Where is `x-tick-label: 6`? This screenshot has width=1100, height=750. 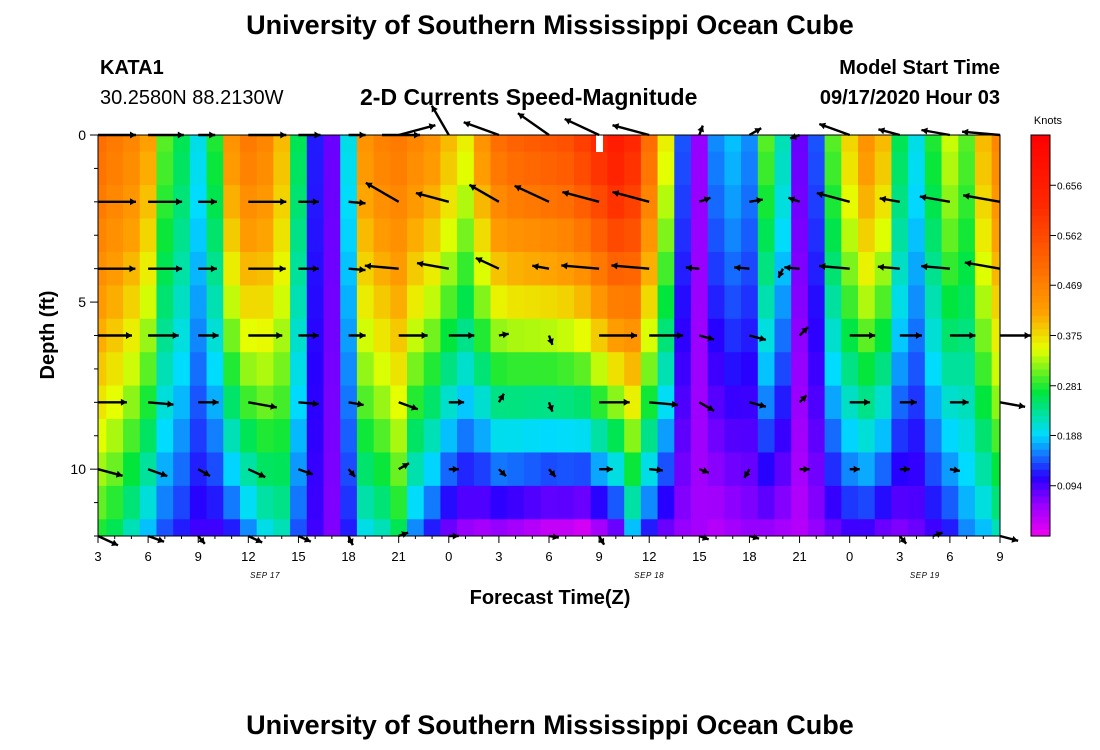
x-tick-label: 6 is located at coordinates (949, 556).